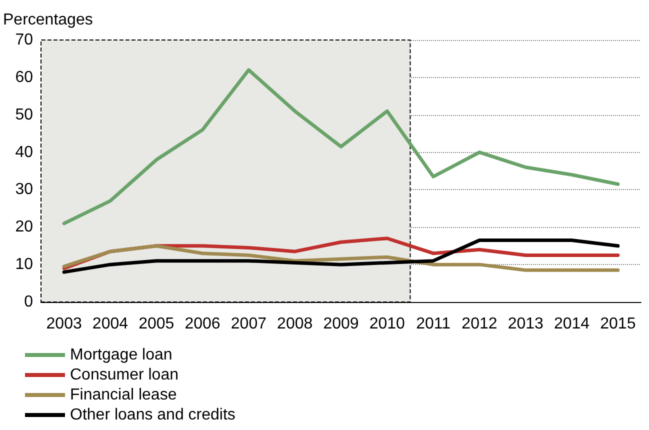 This screenshot has height=430, width=649. I want to click on y-tick-label: 20, so click(24, 227).